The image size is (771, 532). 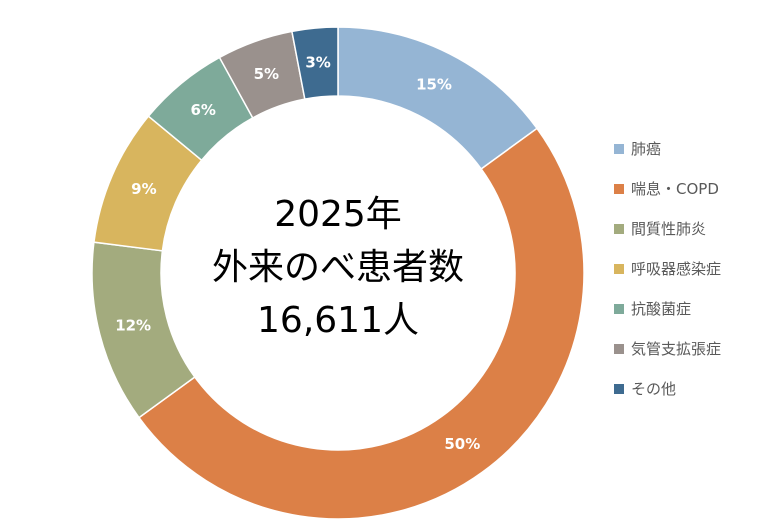 I want to click on legend-item-3: 間質性肺炎, so click(x=689, y=238).